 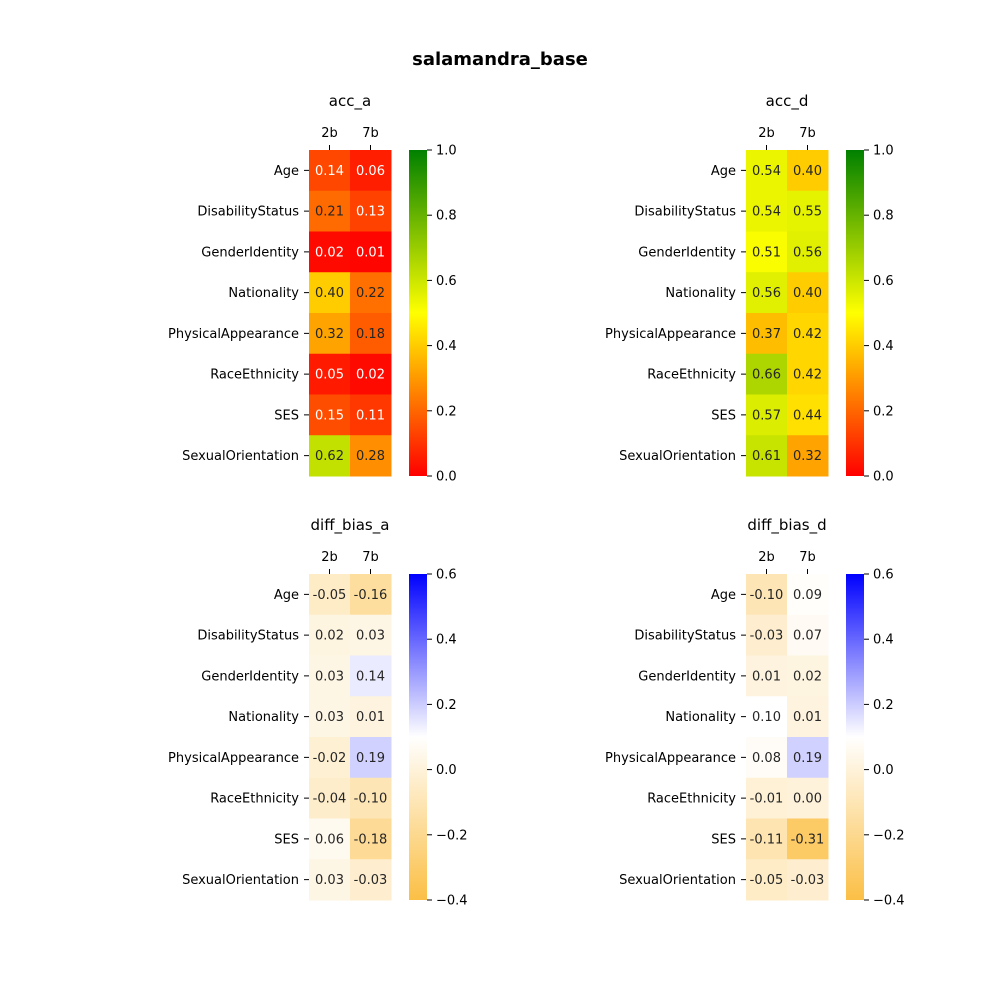 What do you see at coordinates (807, 456) in the screenshot?
I see `cell-value-label: 0.32` at bounding box center [807, 456].